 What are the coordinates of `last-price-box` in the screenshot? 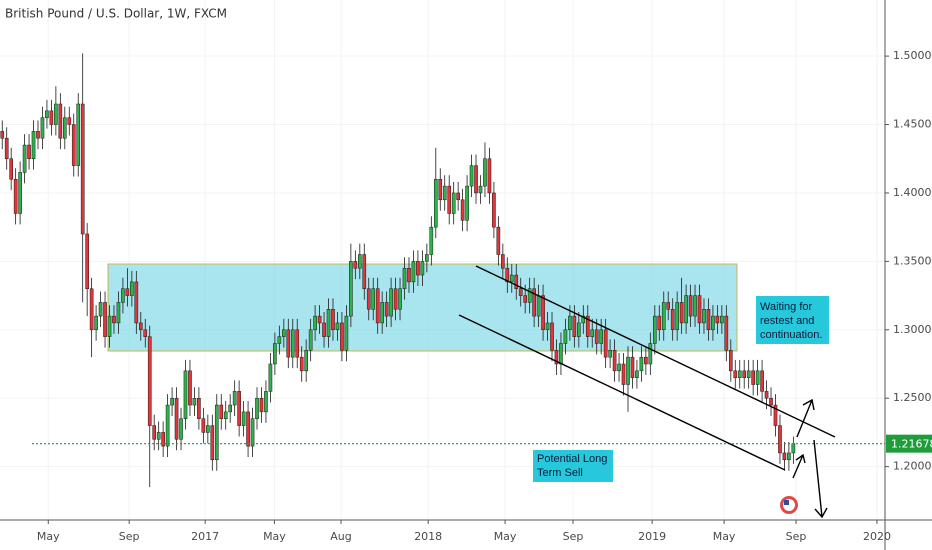 It's located at (909, 443).